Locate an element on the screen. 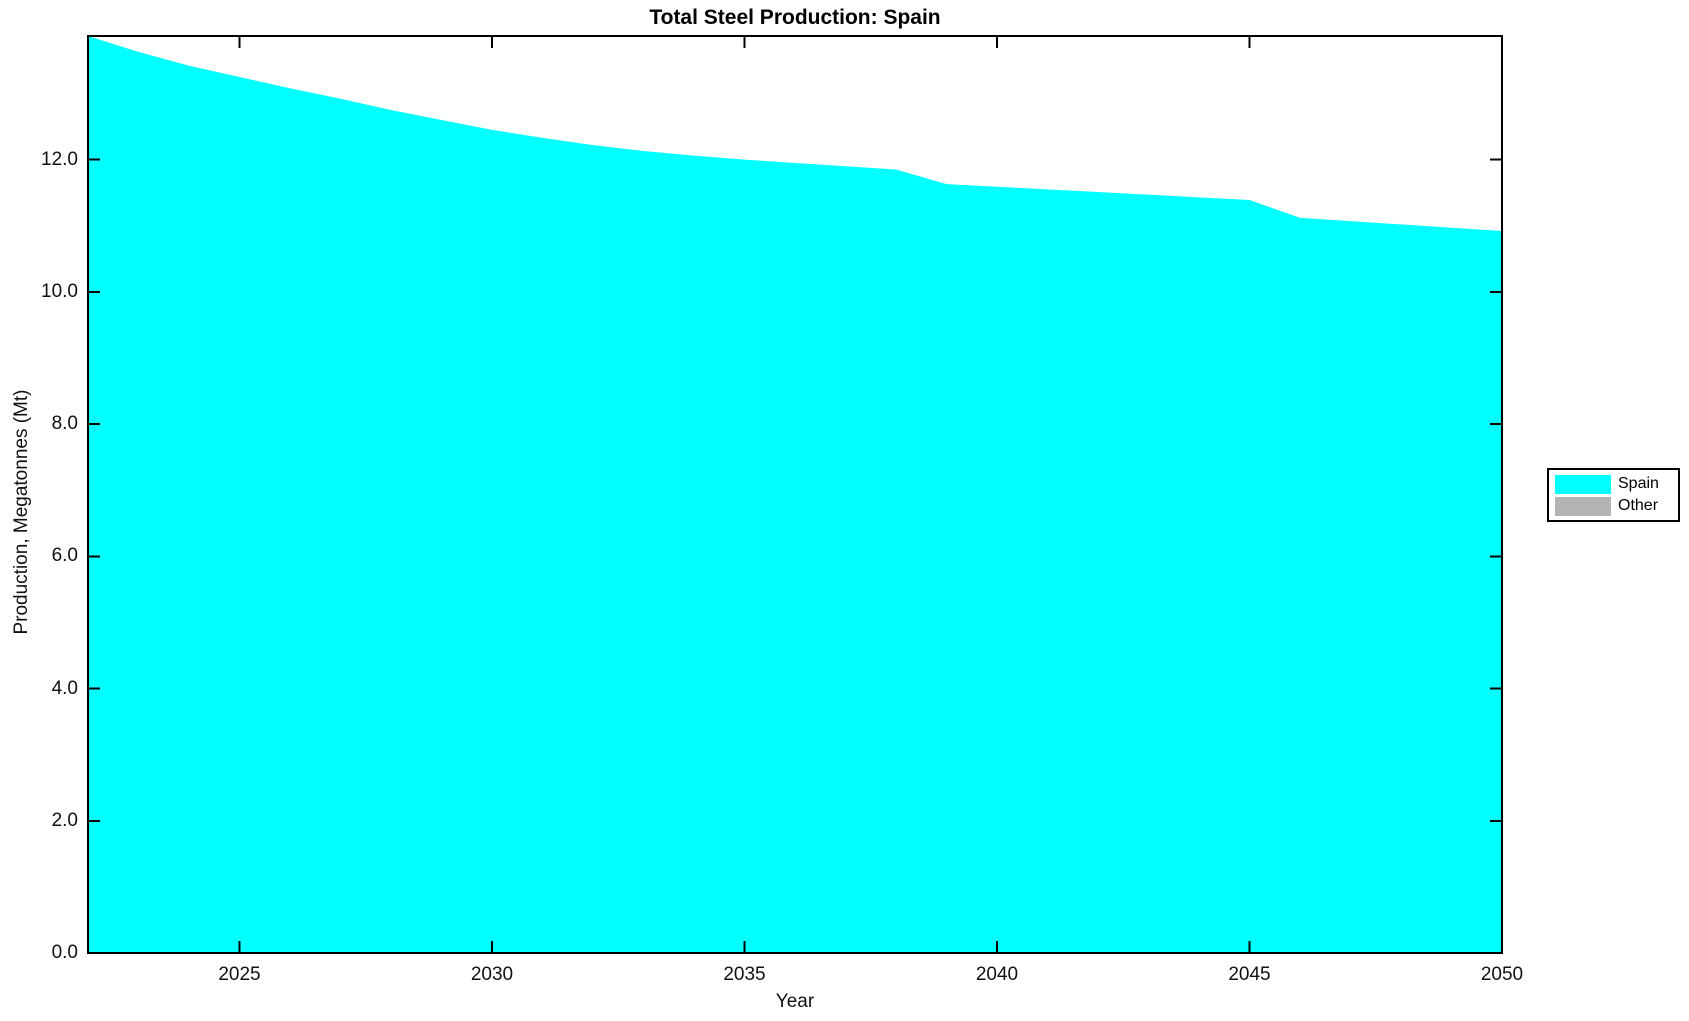 The width and height of the screenshot is (1689, 1021). x-tick-label: 2025 is located at coordinates (239, 974).